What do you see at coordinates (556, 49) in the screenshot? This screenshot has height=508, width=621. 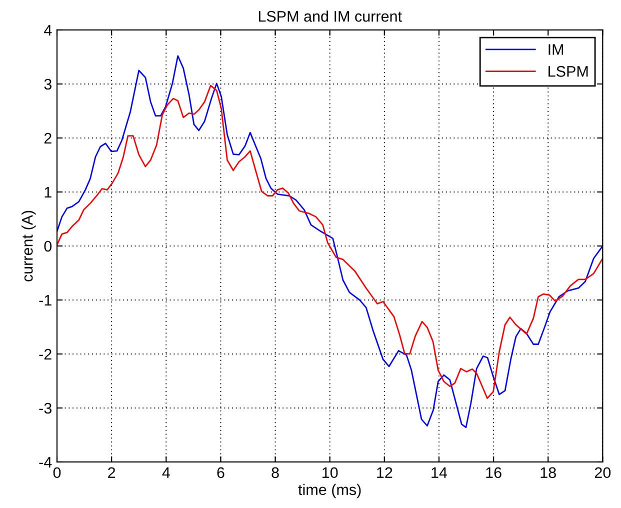 I see `legend-label: IM` at bounding box center [556, 49].